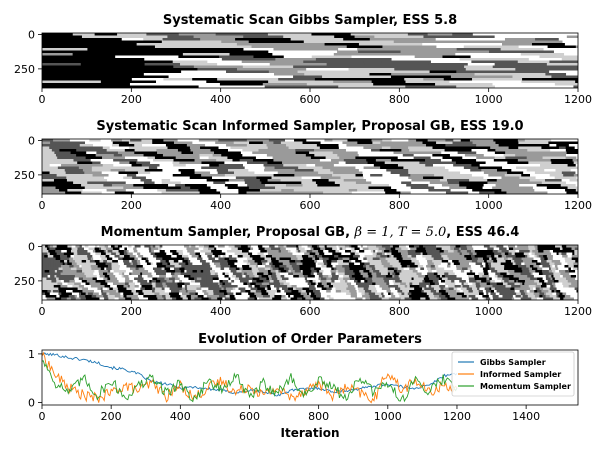  I want to click on y-tick-label: 1, so click(31, 354).